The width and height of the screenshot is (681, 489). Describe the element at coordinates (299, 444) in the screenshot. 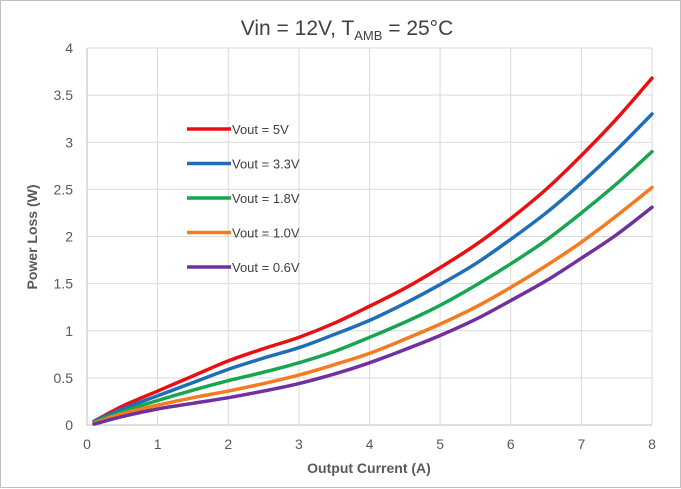

I see `x-tick-label: 3` at that location.